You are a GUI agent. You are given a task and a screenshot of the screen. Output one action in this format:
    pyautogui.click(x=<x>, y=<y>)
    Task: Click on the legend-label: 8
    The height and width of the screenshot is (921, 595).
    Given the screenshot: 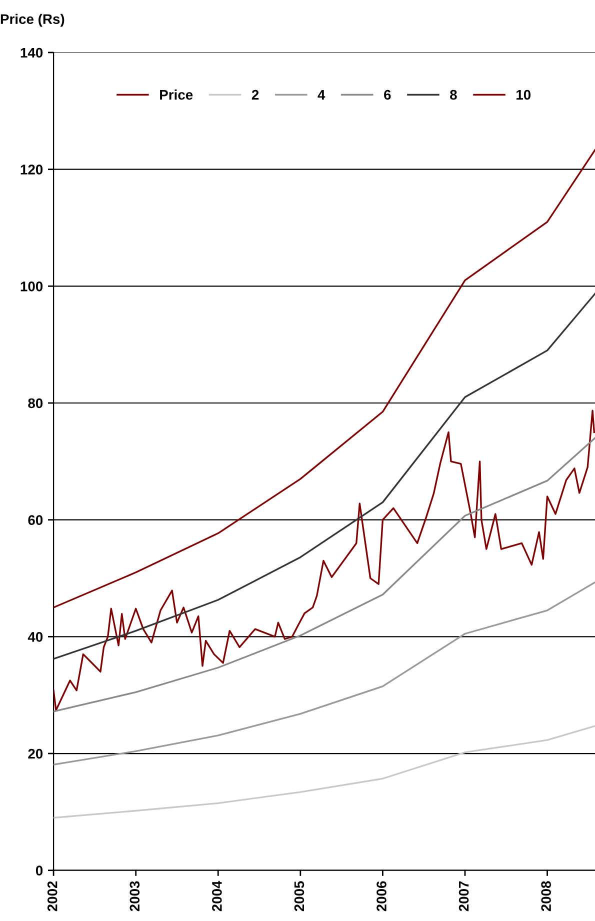 What is the action you would take?
    pyautogui.click(x=453, y=95)
    